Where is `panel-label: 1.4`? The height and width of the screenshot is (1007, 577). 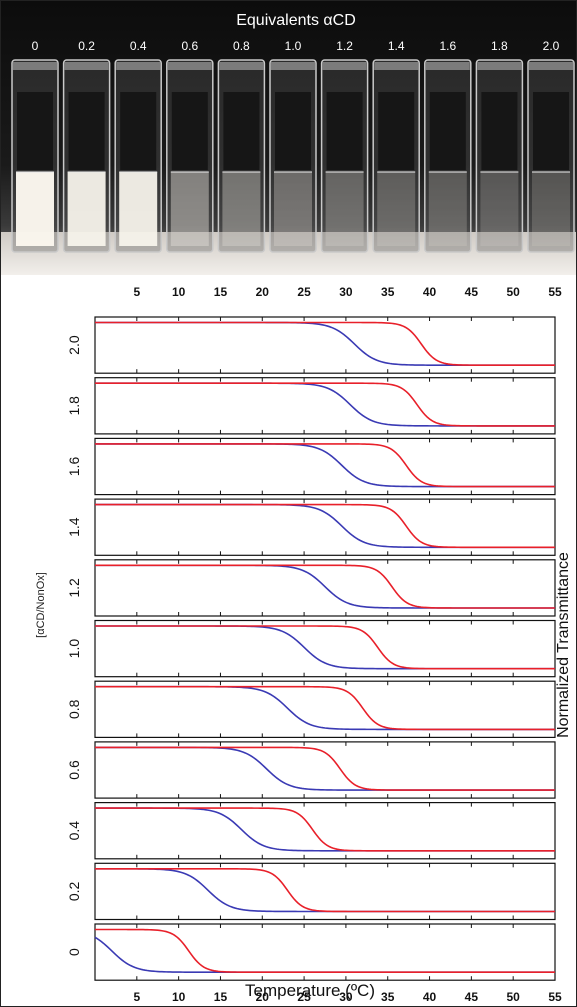 panel-label: 1.4 is located at coordinates (74, 527).